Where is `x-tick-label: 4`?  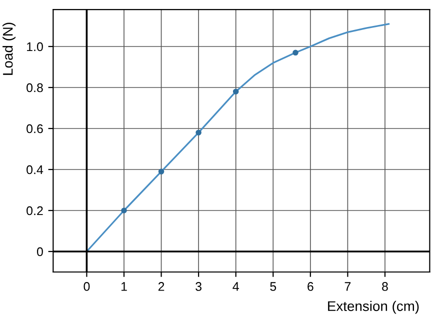
x-tick-label: 4 is located at coordinates (235, 286).